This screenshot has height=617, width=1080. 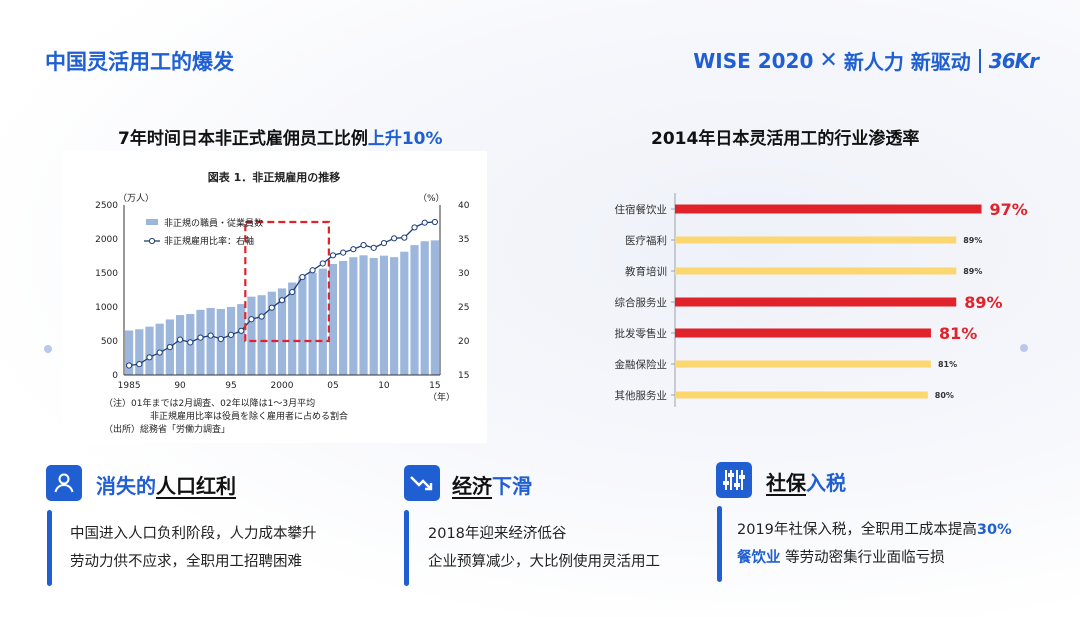 I want to click on card1-title-underlined: 人口红利, so click(x=196, y=486).